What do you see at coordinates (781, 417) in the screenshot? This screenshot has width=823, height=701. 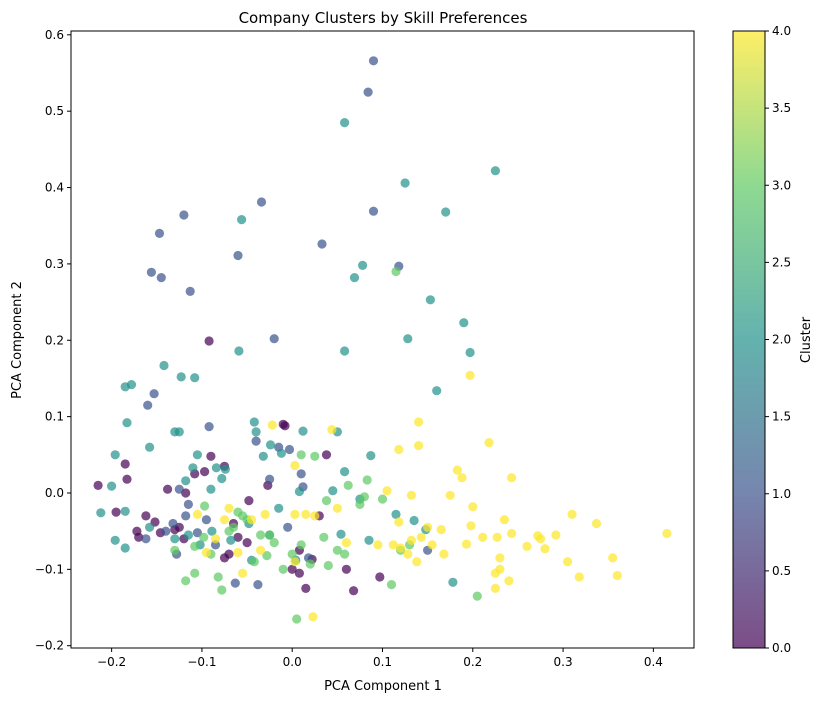 I see `colorbar-tick-label: 1.5` at bounding box center [781, 417].